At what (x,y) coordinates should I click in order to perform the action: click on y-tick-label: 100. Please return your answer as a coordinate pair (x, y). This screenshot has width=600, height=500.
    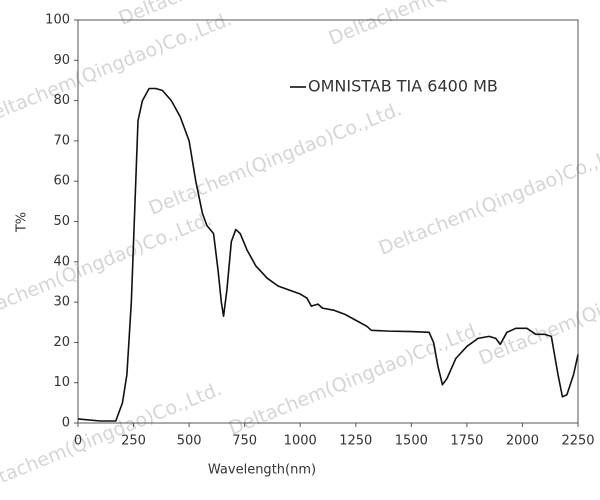
    Looking at the image, I should click on (57, 20).